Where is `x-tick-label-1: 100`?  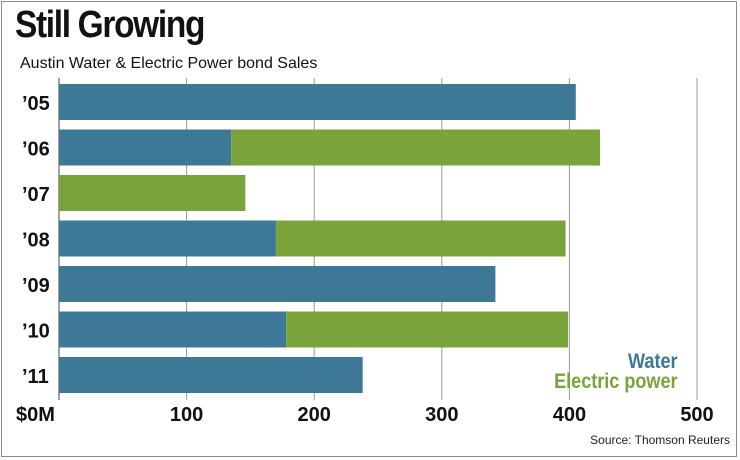 x-tick-label-1: 100 is located at coordinates (186, 415).